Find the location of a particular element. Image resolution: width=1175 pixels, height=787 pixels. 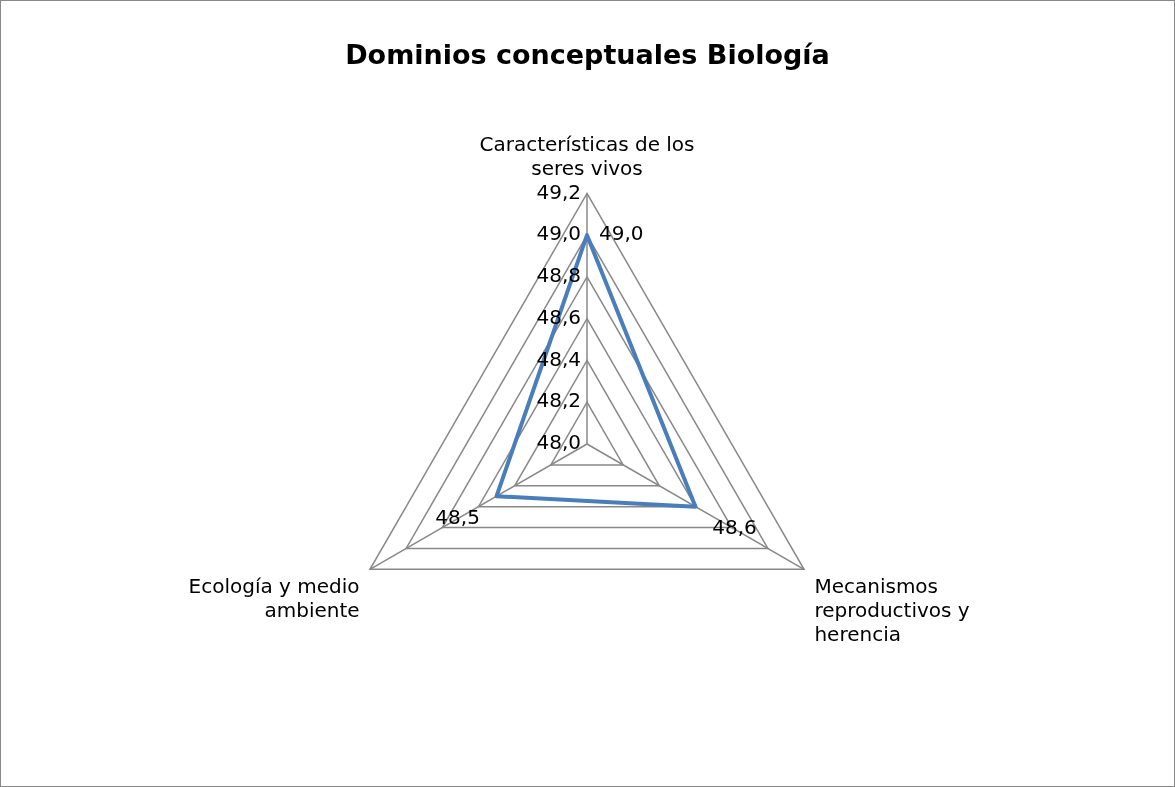

chart-title: Dominios conceptuales Biología is located at coordinates (587, 55).